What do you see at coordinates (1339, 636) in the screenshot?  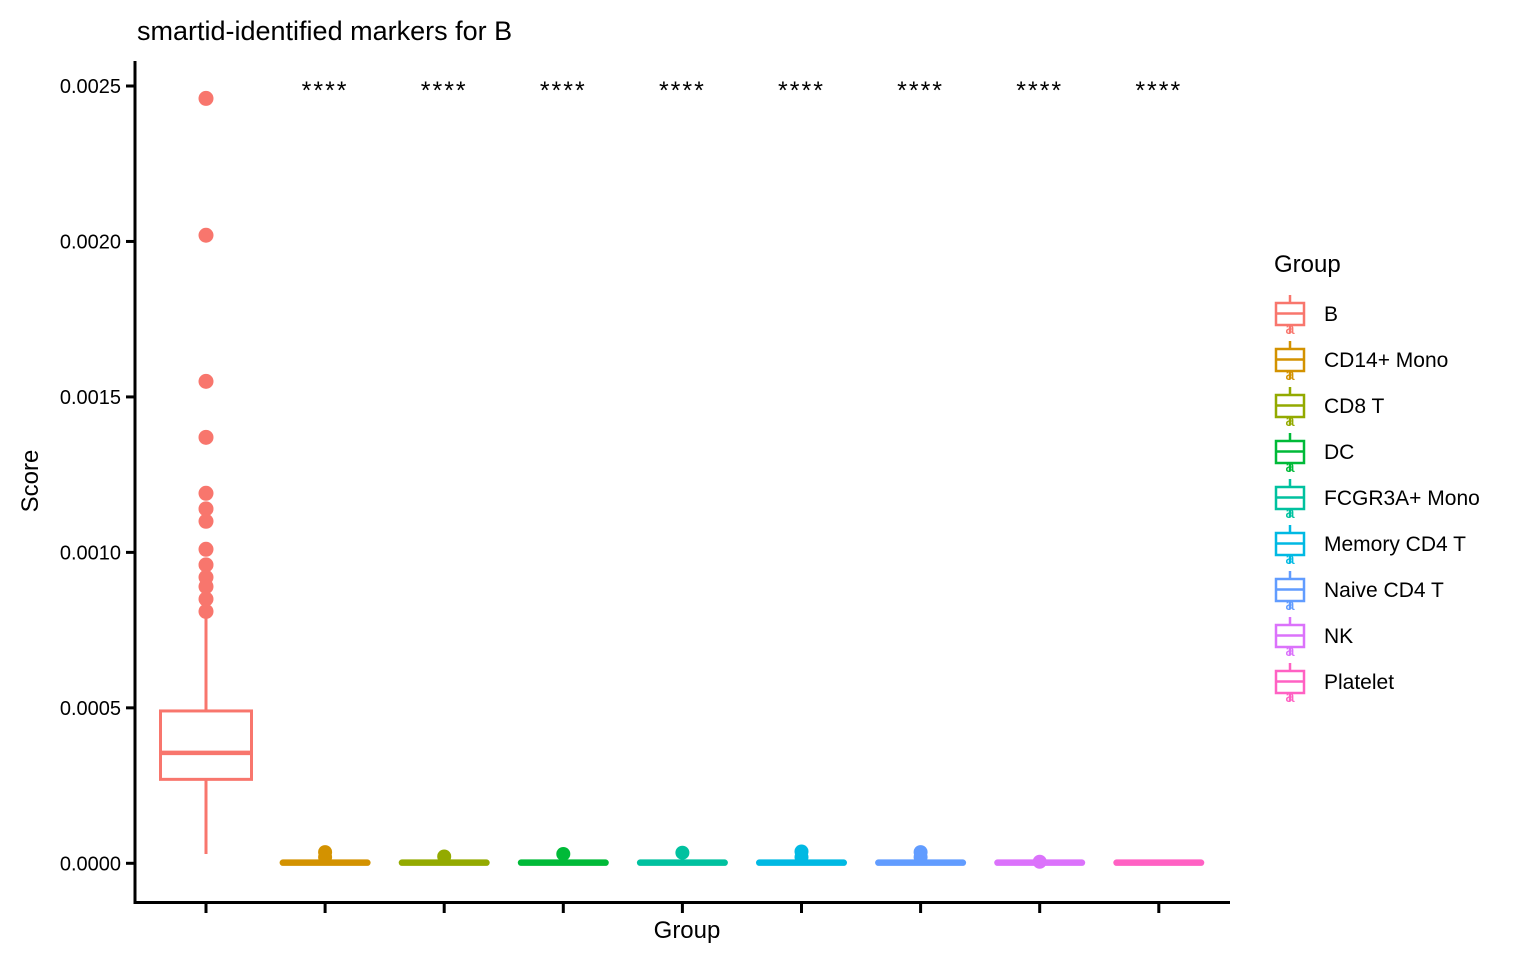 I see `legend-label: NK` at bounding box center [1339, 636].